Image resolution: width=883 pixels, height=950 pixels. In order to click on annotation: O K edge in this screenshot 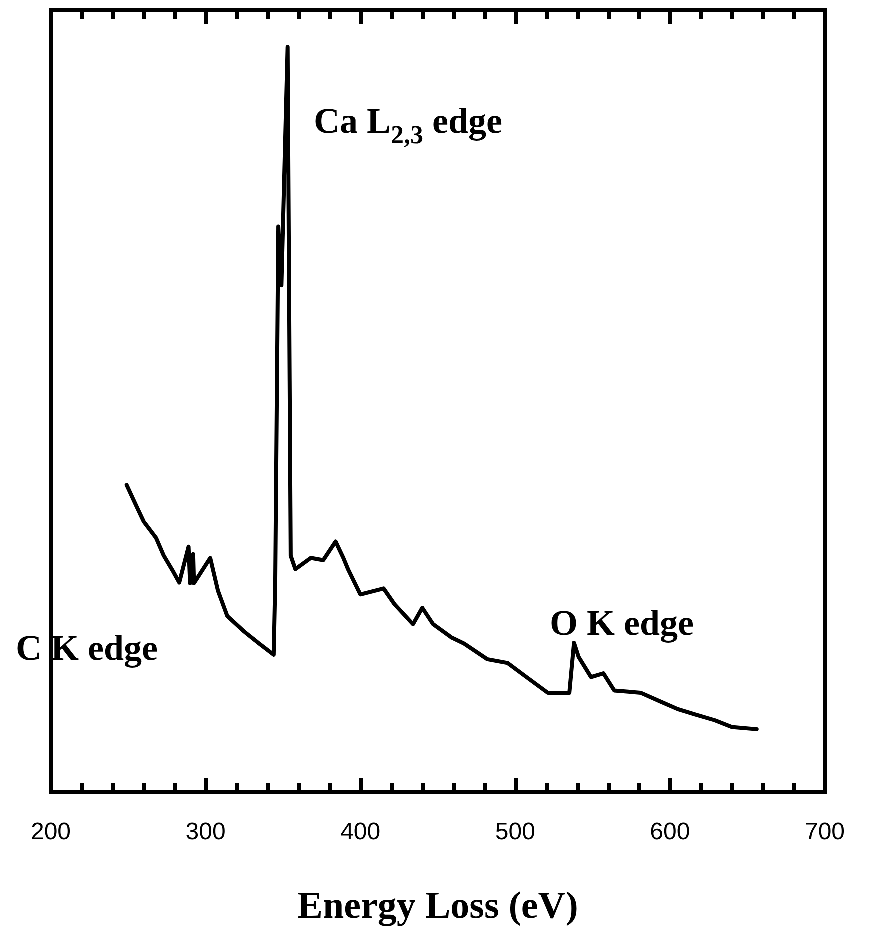, I will do `click(622, 623)`.